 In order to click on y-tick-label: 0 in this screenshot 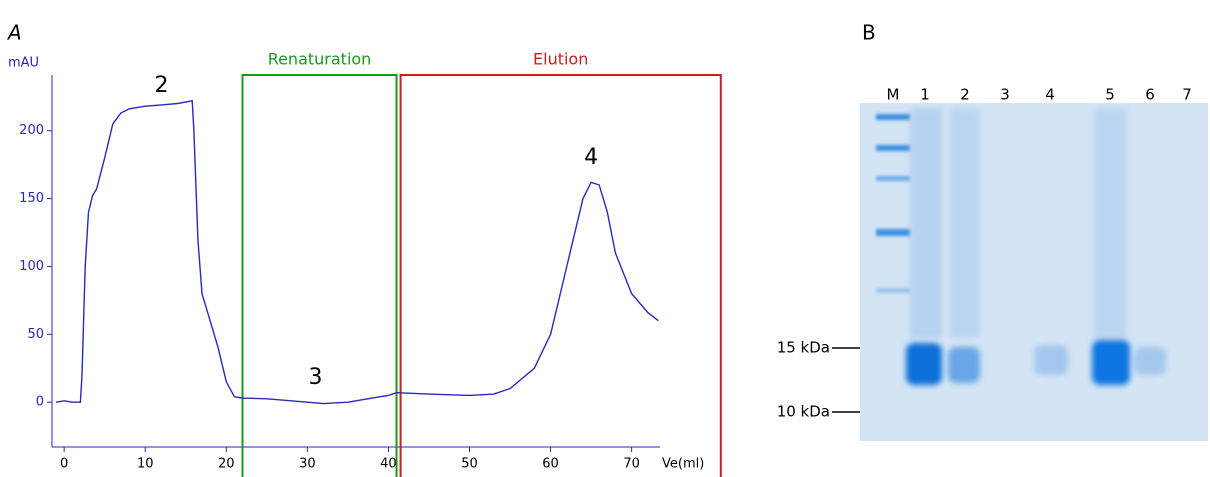, I will do `click(40, 402)`.